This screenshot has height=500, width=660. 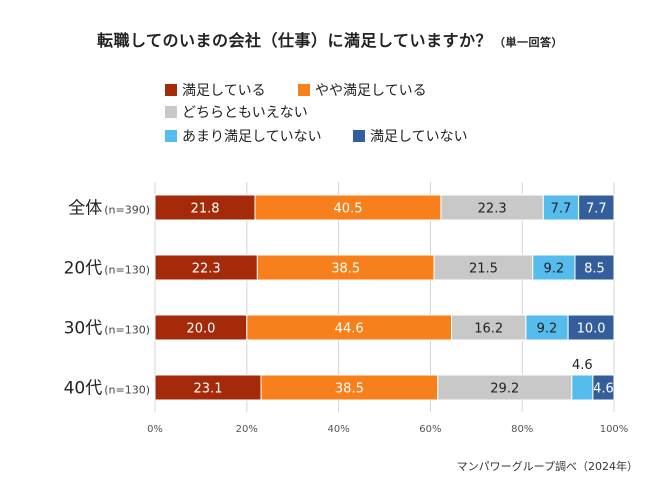 What do you see at coordinates (371, 91) in the screenshot?
I see `legend-label: やや満足している` at bounding box center [371, 91].